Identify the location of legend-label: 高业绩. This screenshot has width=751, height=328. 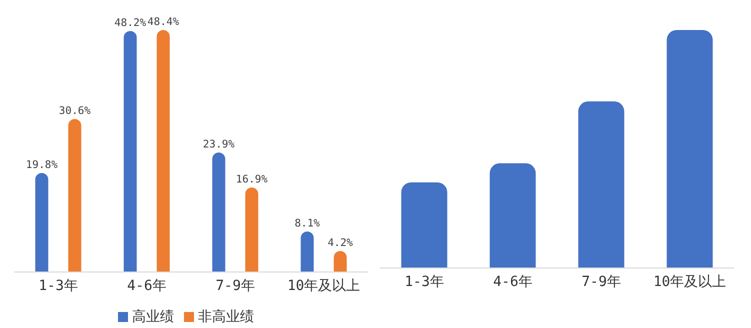
(153, 317).